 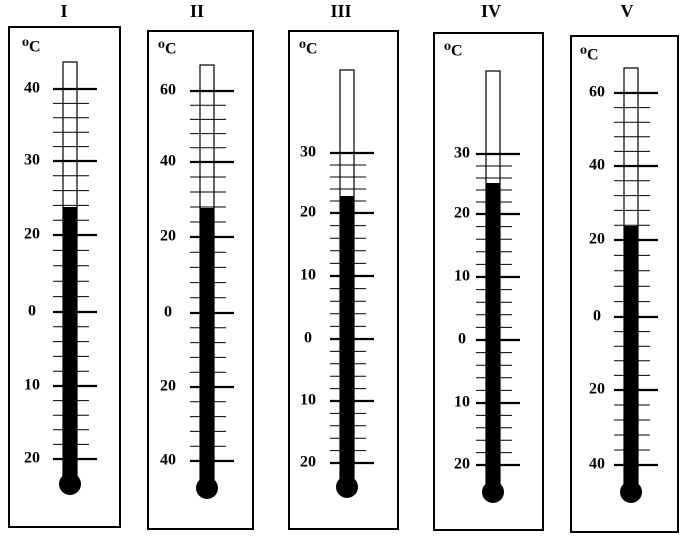 What do you see at coordinates (491, 11) in the screenshot?
I see `thermometer-label: IV` at bounding box center [491, 11].